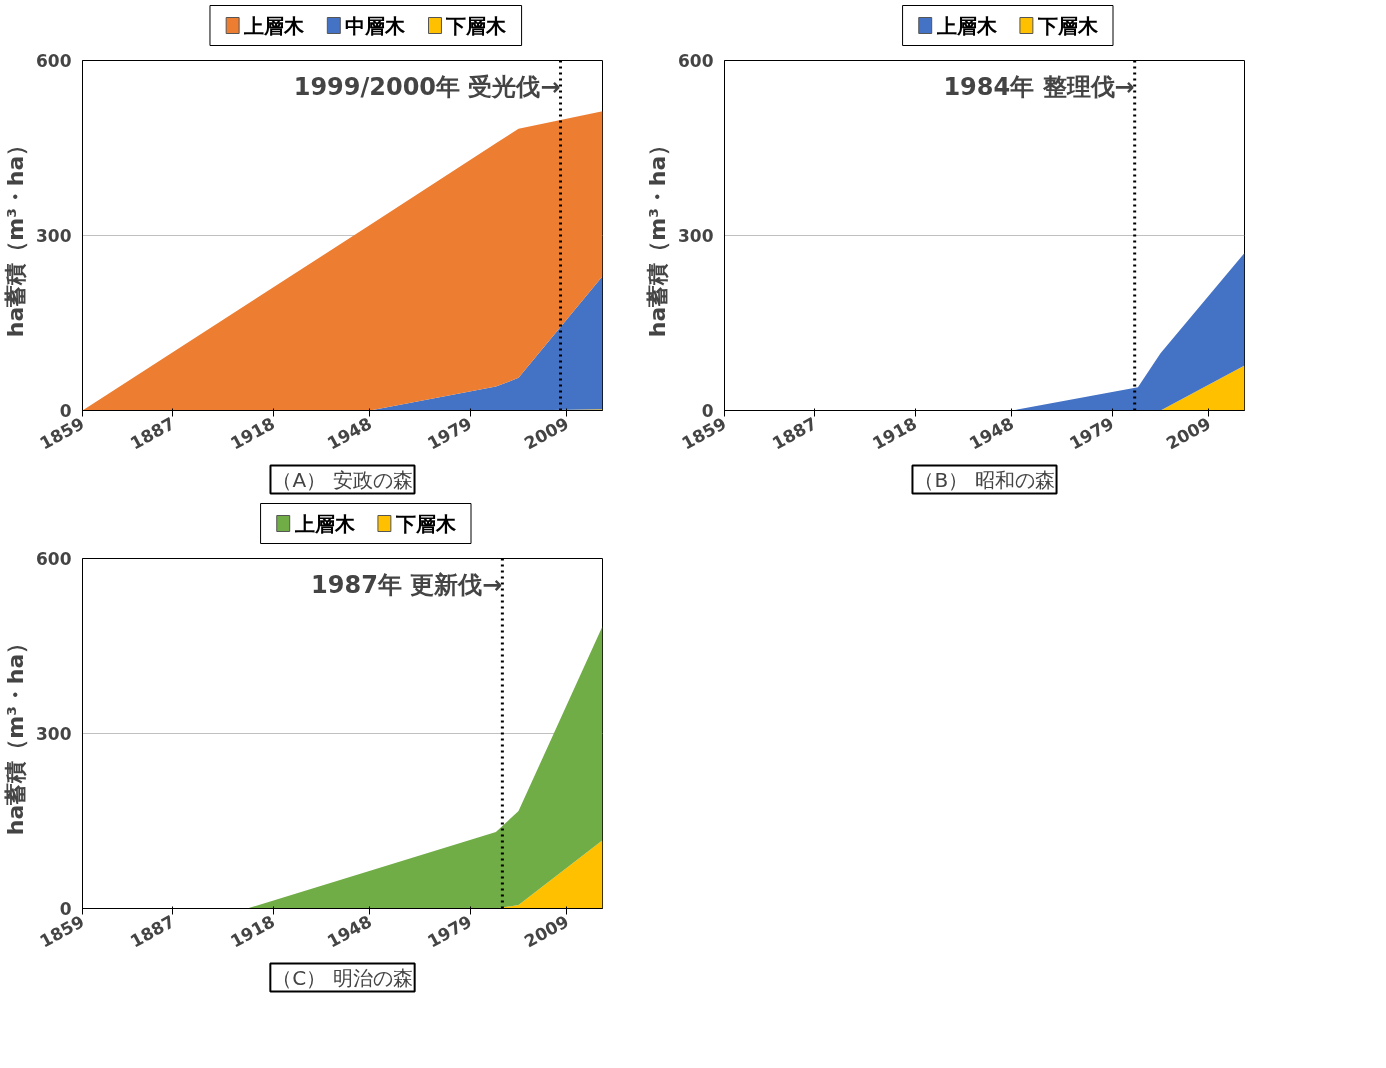 Image resolution: width=1386 pixels, height=1068 pixels. What do you see at coordinates (1039, 86) in the screenshot?
I see `ref-line-label: 1984年 整理伐→` at bounding box center [1039, 86].